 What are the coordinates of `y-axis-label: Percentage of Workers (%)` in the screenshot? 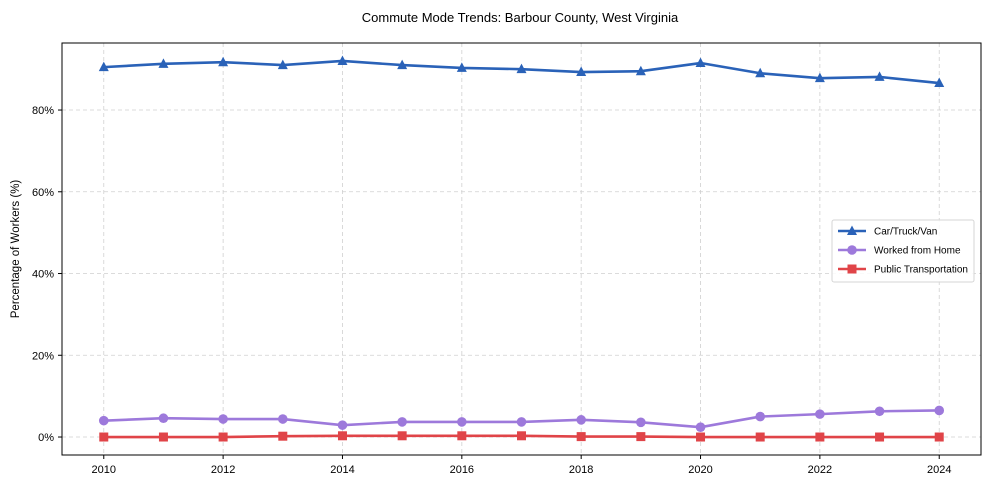 It's located at (16, 249).